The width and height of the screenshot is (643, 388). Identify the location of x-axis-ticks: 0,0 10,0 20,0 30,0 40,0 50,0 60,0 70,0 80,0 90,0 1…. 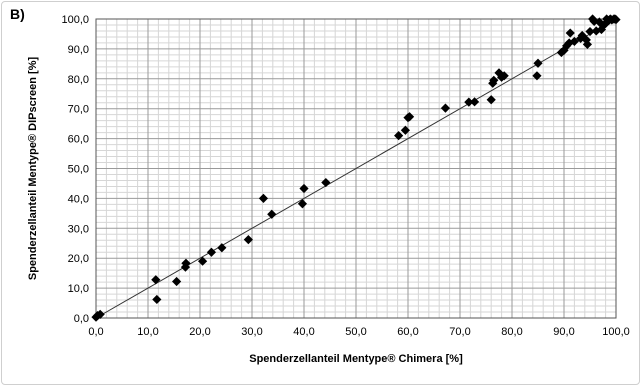
(358, 332).